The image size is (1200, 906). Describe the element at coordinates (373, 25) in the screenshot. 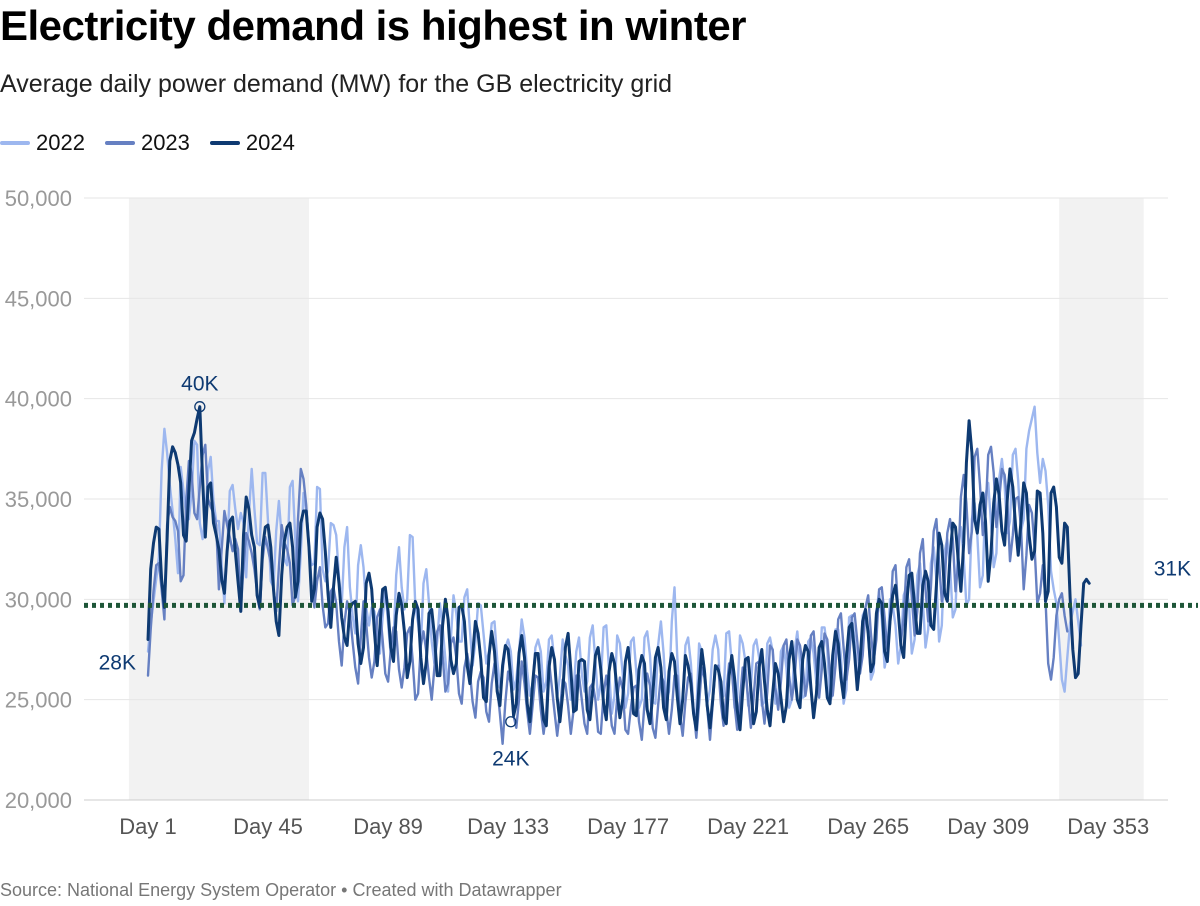

I see `chart-title: Electricity demand is highest in winter` at that location.